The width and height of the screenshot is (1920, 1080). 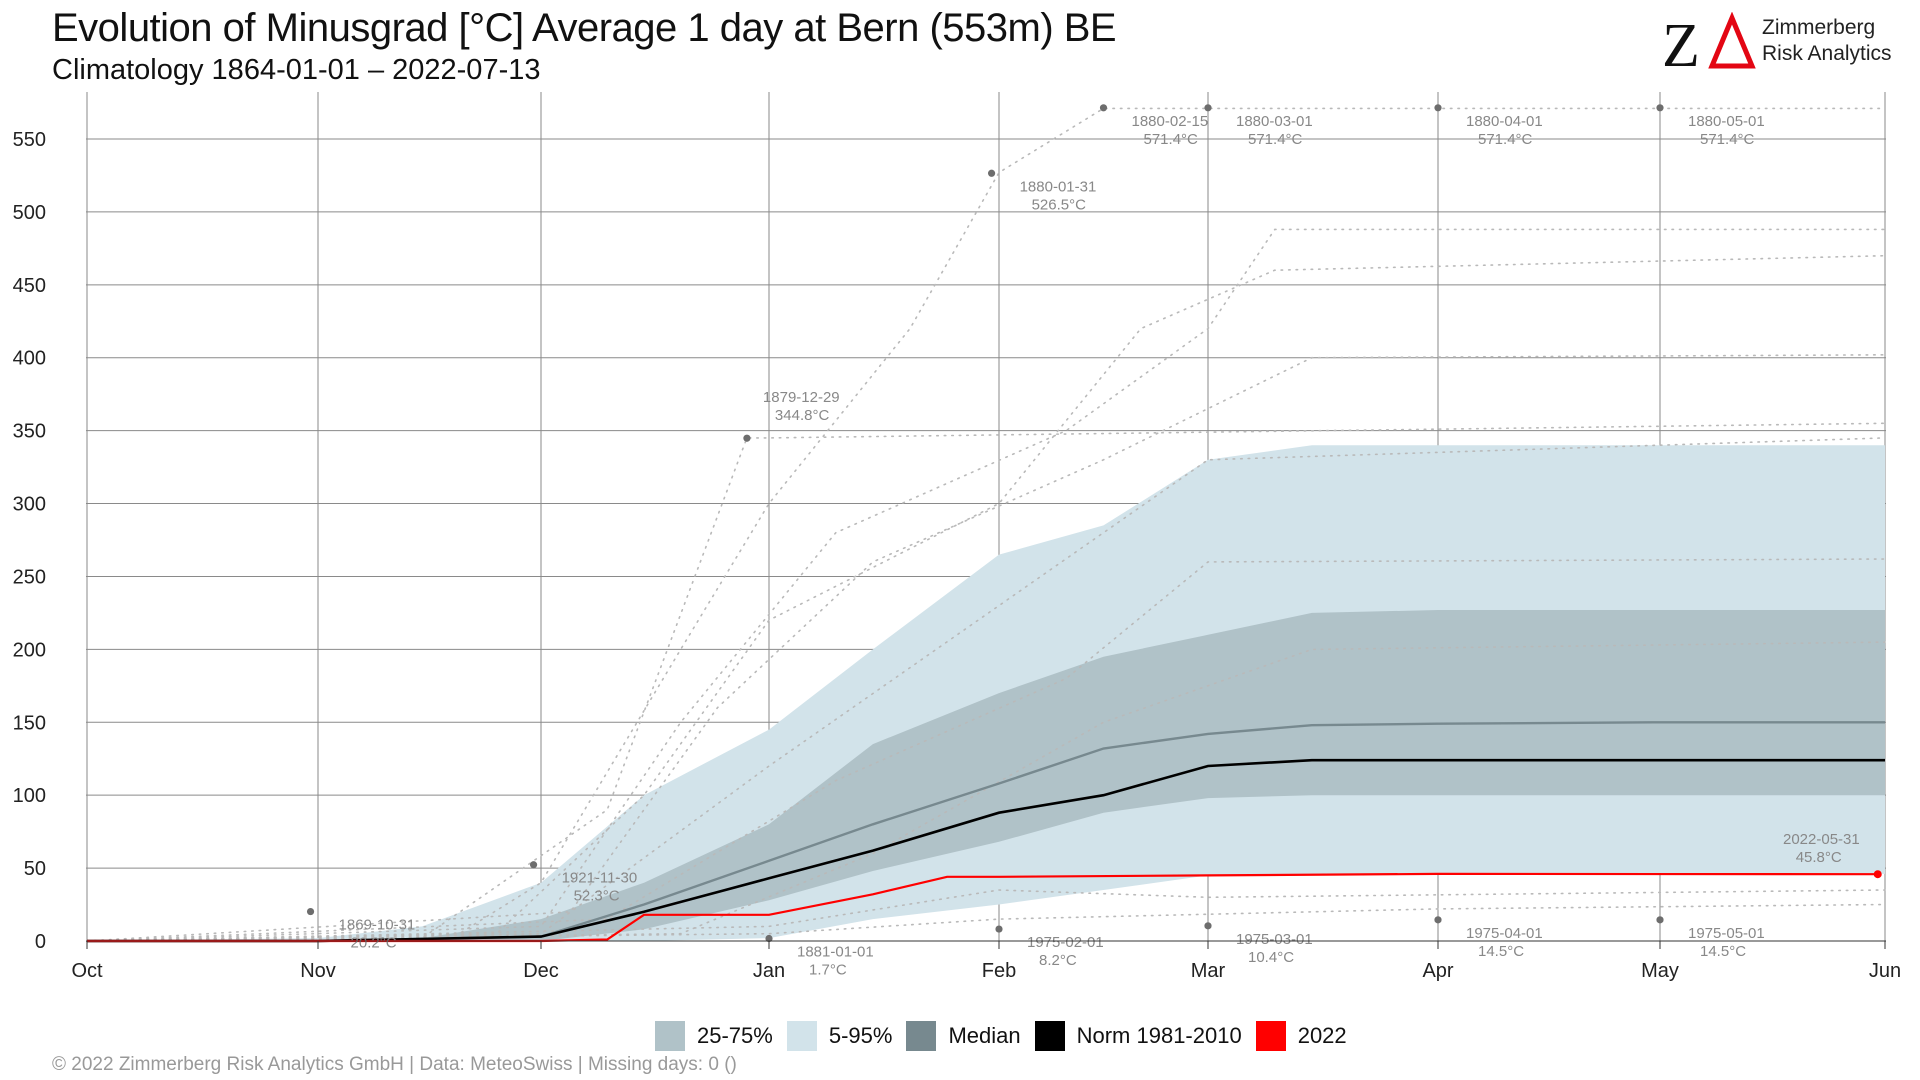 What do you see at coordinates (29, 505) in the screenshot?
I see `y-tick-label: 300` at bounding box center [29, 505].